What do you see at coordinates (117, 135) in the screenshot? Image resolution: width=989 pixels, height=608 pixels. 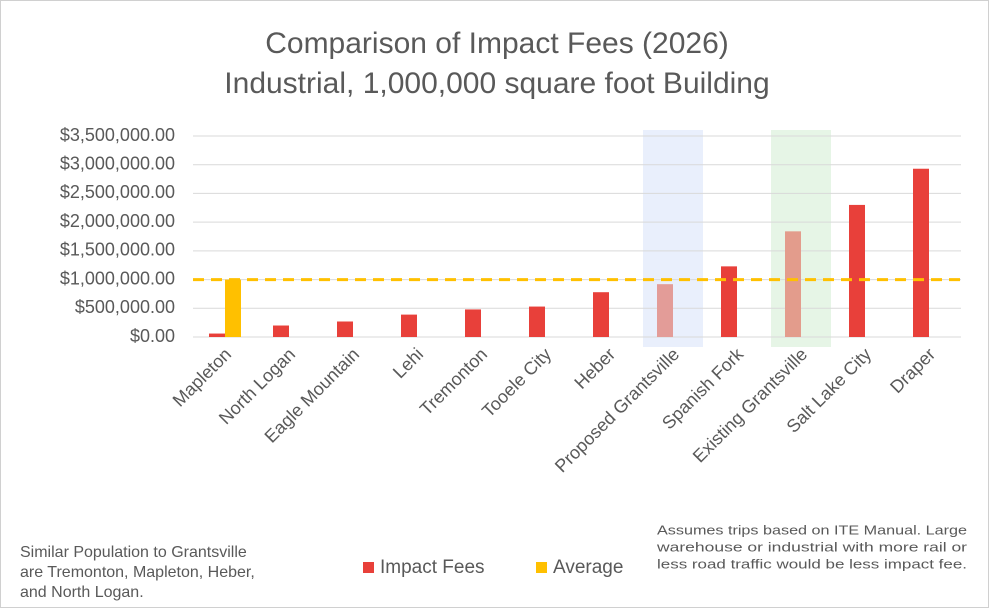 I see `y-tick-label: $3,500,000.00` at bounding box center [117, 135].